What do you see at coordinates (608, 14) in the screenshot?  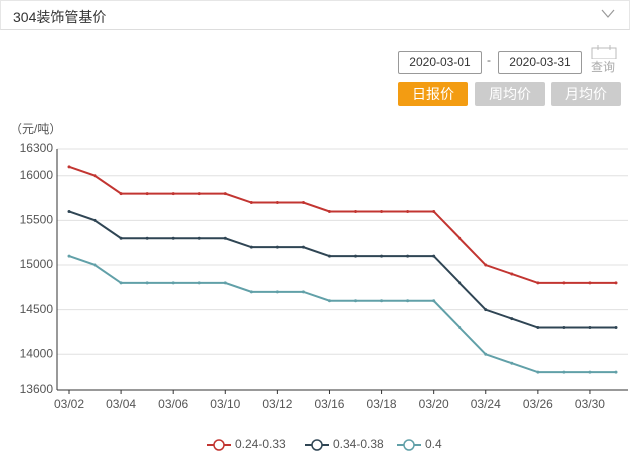 I see `collapse-icon` at bounding box center [608, 14].